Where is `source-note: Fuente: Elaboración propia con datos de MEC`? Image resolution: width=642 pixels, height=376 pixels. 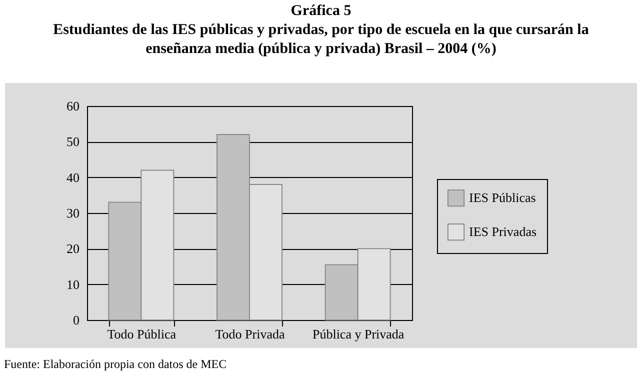
source-note: Fuente: Elaboración propia con datos de MEC is located at coordinates (115, 364).